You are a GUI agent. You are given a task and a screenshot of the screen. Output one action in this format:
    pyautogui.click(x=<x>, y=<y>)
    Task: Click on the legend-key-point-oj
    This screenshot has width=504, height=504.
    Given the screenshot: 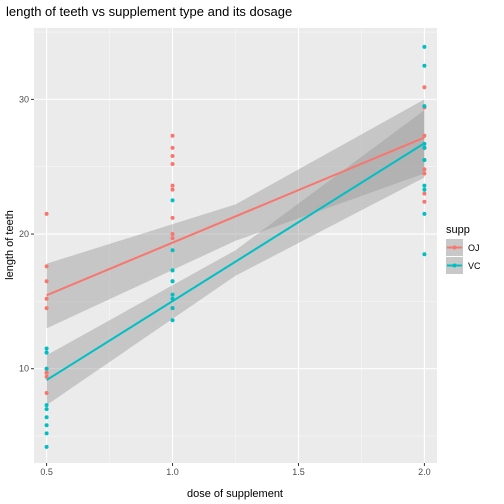 What is the action you would take?
    pyautogui.click(x=454, y=247)
    